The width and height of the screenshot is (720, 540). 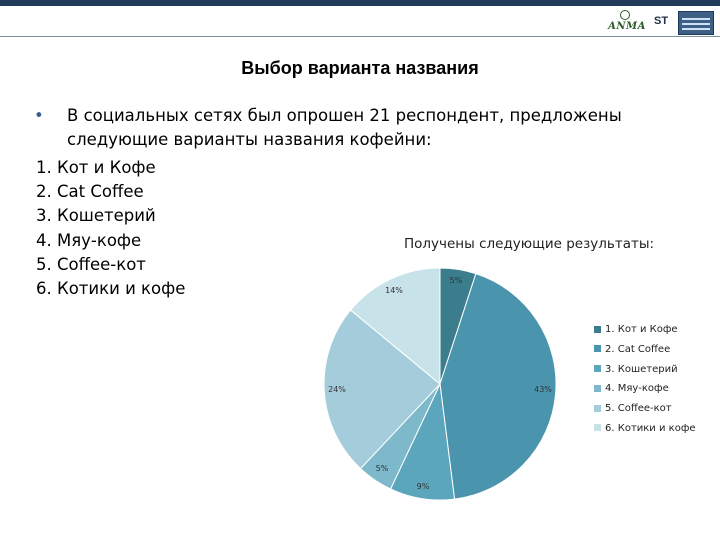 What do you see at coordinates (111, 289) in the screenshot?
I see `option-item: 6. Котики и кофе` at bounding box center [111, 289].